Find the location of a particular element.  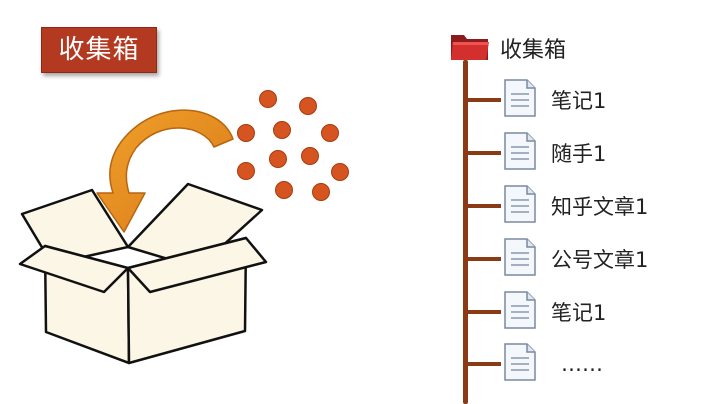

box-front-flap-left is located at coordinates (74, 269).